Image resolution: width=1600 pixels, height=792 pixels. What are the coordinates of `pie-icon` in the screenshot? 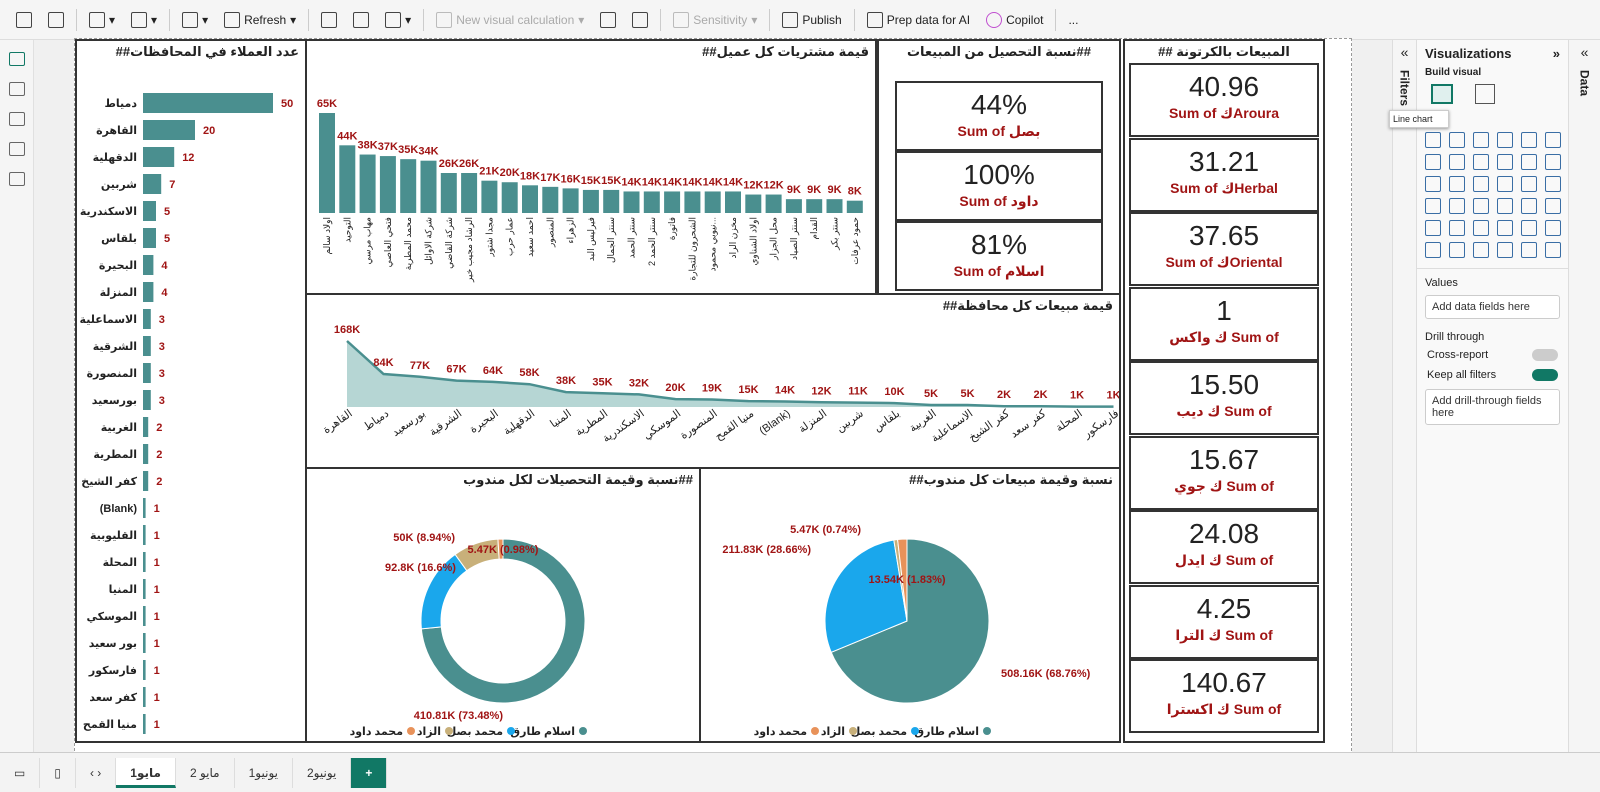 It's located at (1481, 184).